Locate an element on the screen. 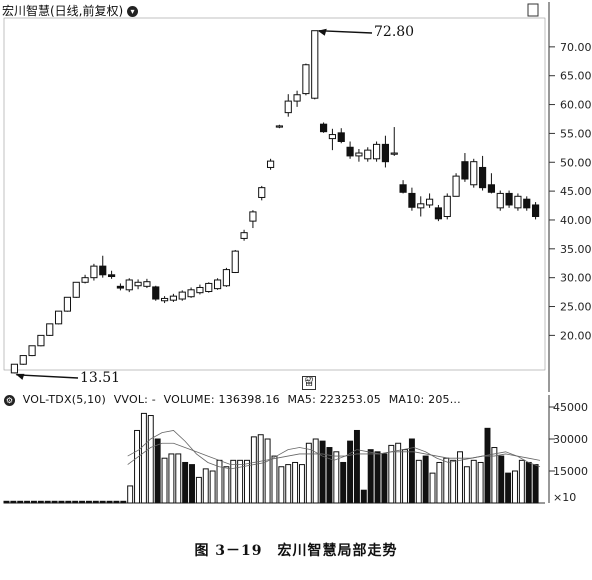 The image size is (592, 580). y-tick-label: 55.00 is located at coordinates (576, 133).